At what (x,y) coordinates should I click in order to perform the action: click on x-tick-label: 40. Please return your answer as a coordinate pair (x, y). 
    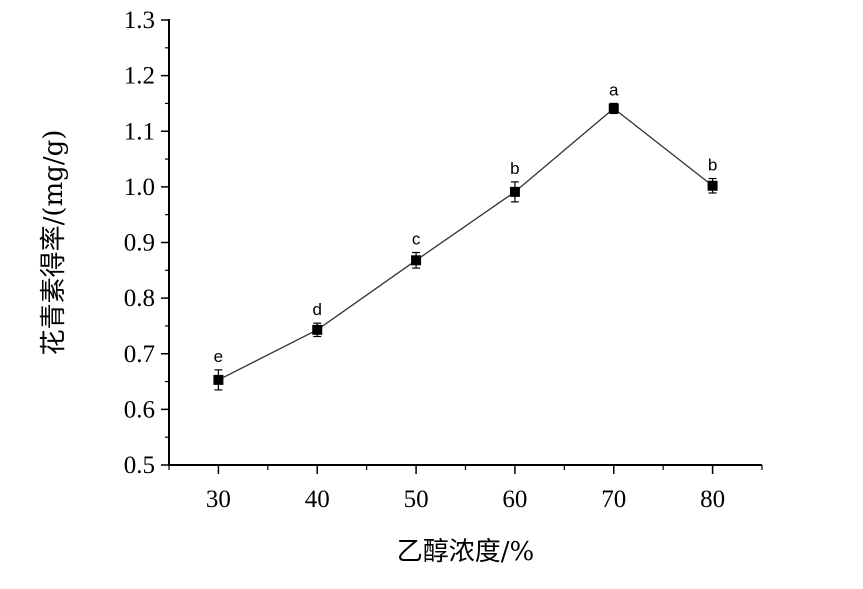
    Looking at the image, I should click on (317, 499).